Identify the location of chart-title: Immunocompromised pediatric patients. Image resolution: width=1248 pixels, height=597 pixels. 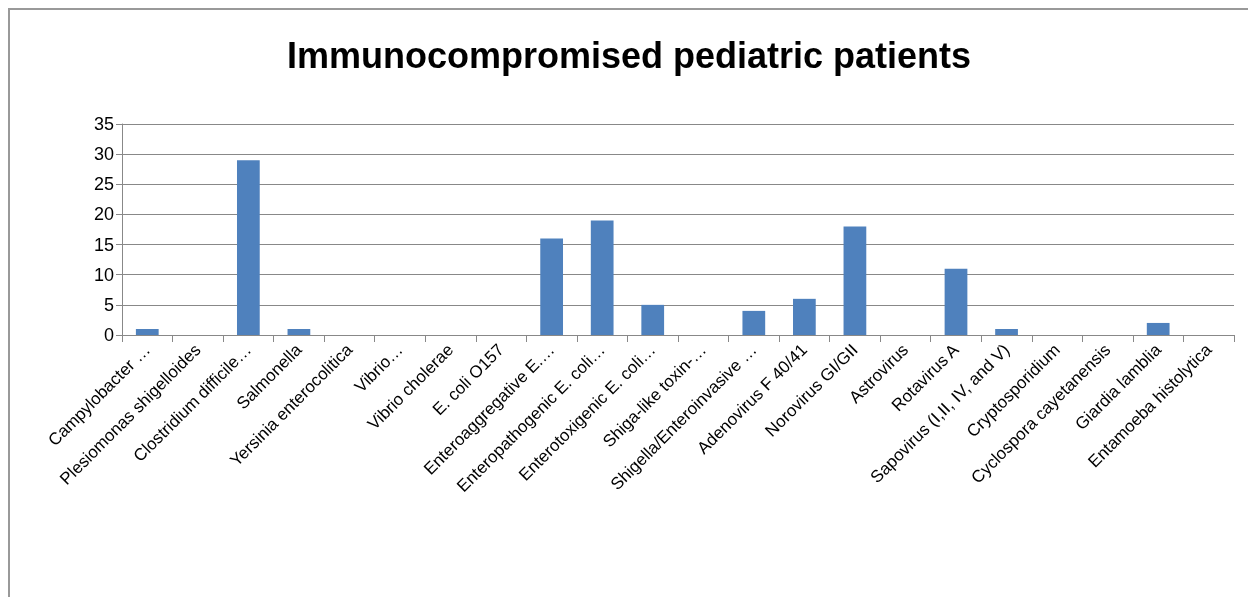
(629, 55).